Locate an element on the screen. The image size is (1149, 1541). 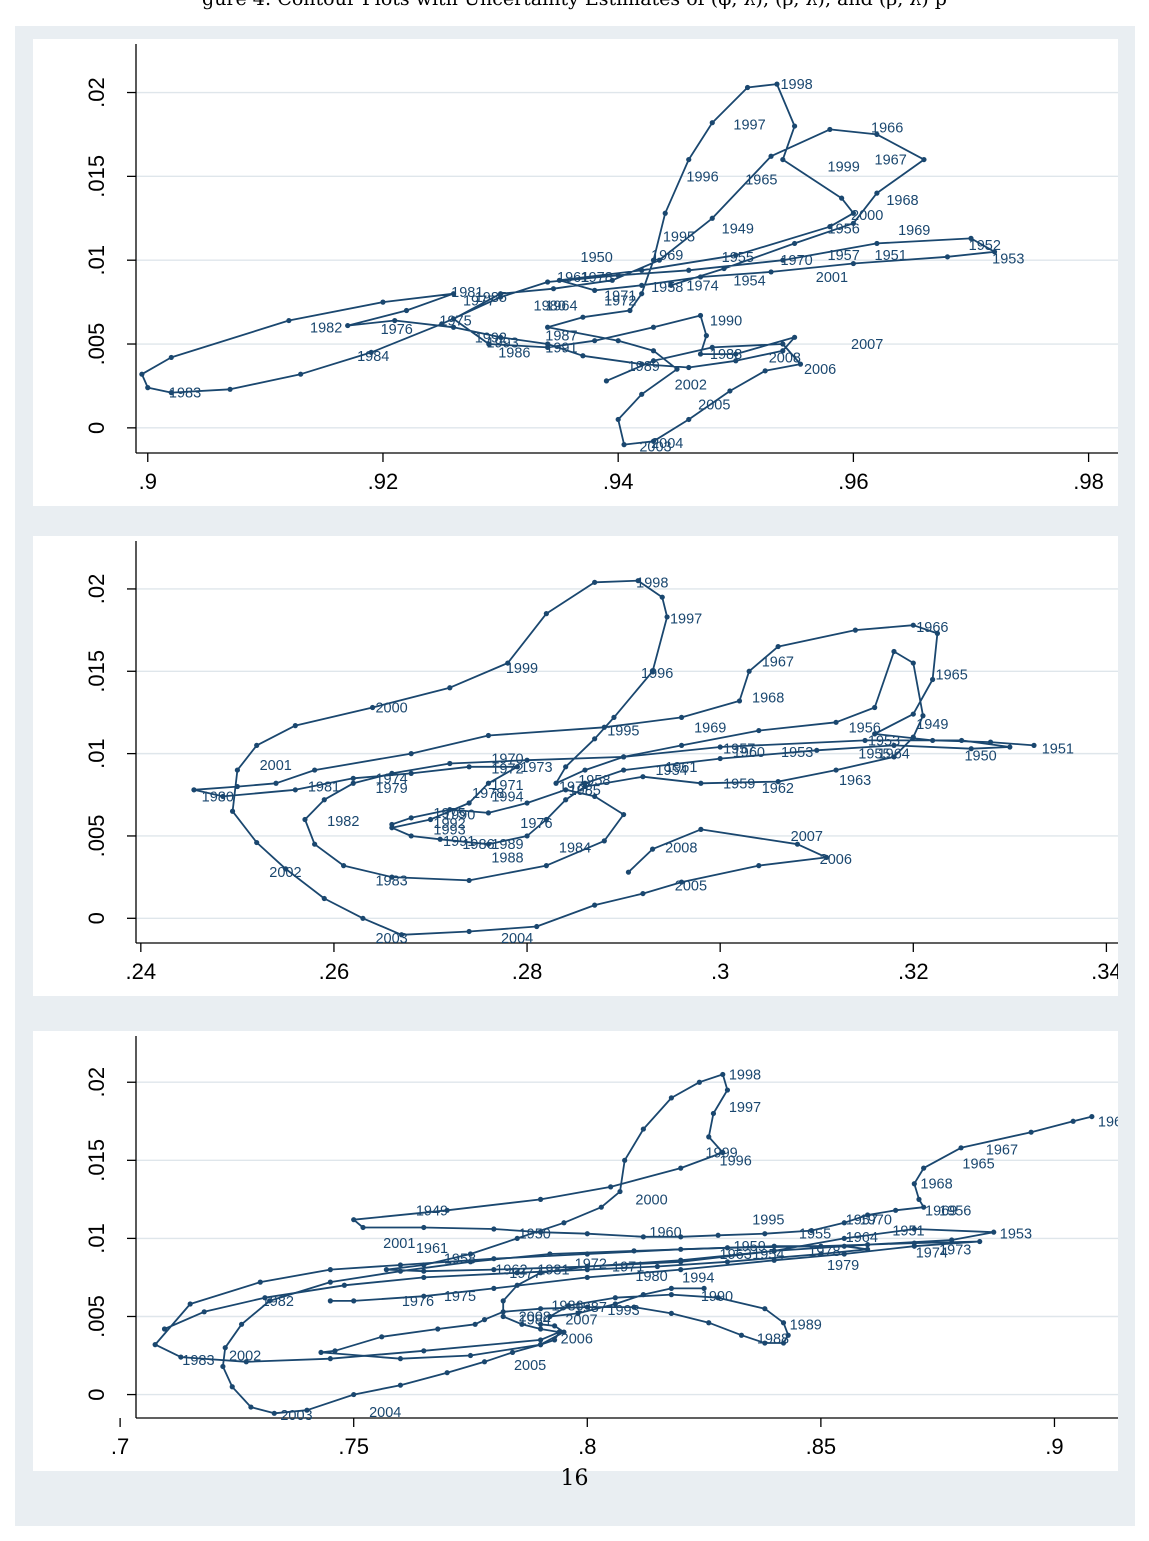
data-label: 1994 is located at coordinates (698, 1278).